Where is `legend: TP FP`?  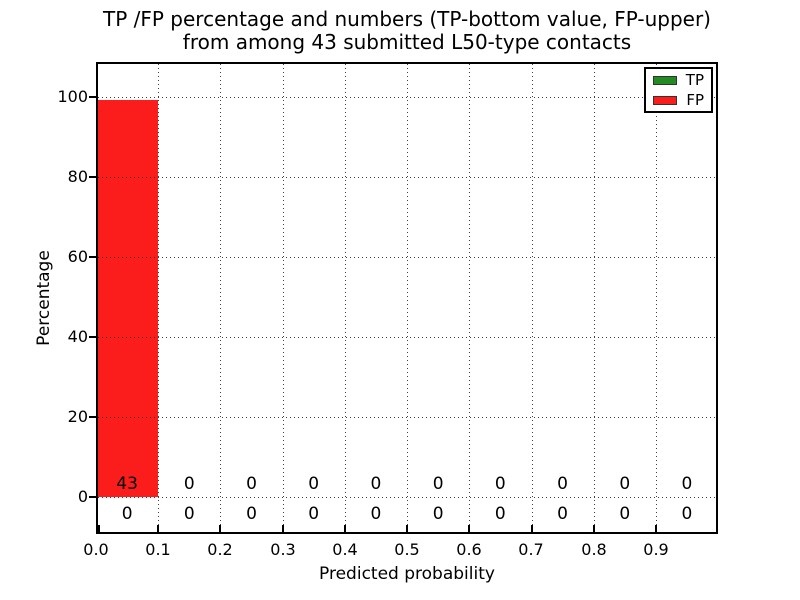
legend: TP FP is located at coordinates (678, 90).